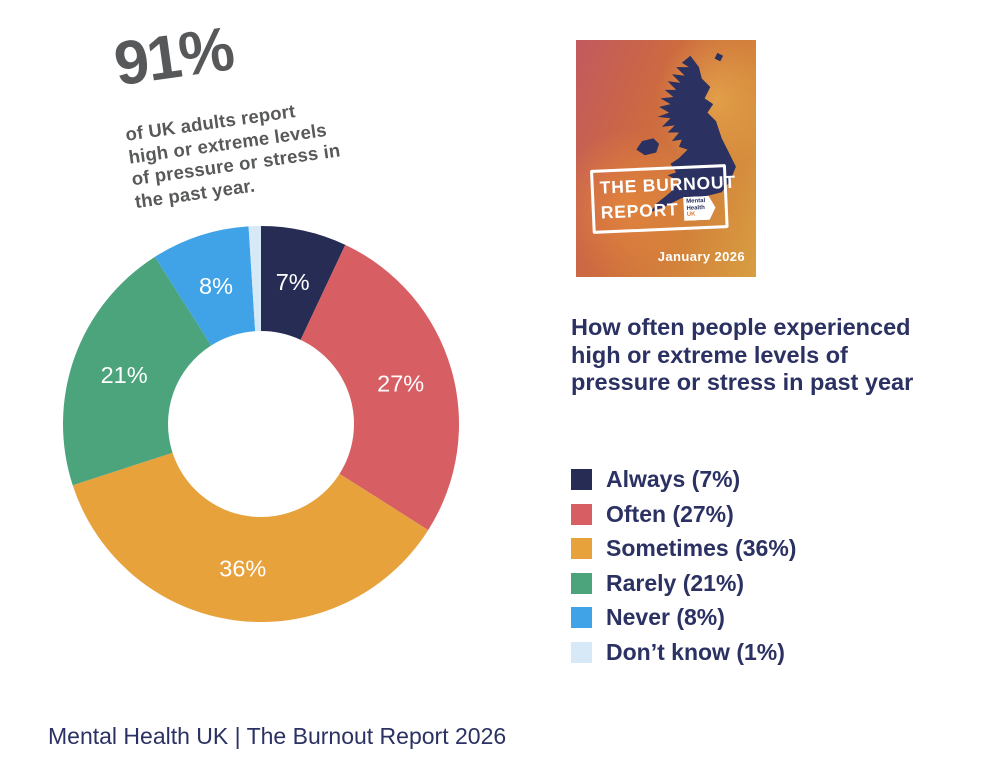  I want to click on stat-91-percent: 91%, so click(173, 57).